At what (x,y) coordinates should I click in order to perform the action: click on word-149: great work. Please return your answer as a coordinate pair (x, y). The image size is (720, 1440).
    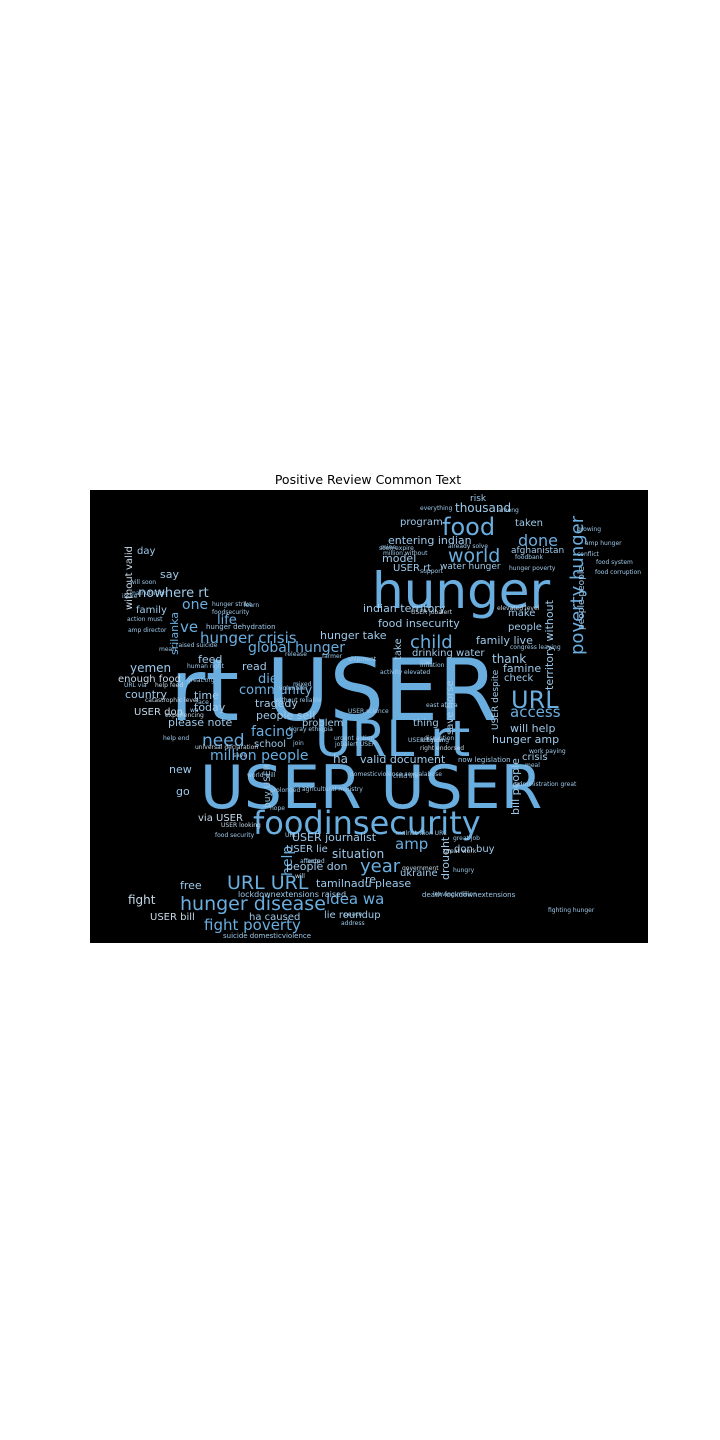
    Looking at the image, I should click on (460, 851).